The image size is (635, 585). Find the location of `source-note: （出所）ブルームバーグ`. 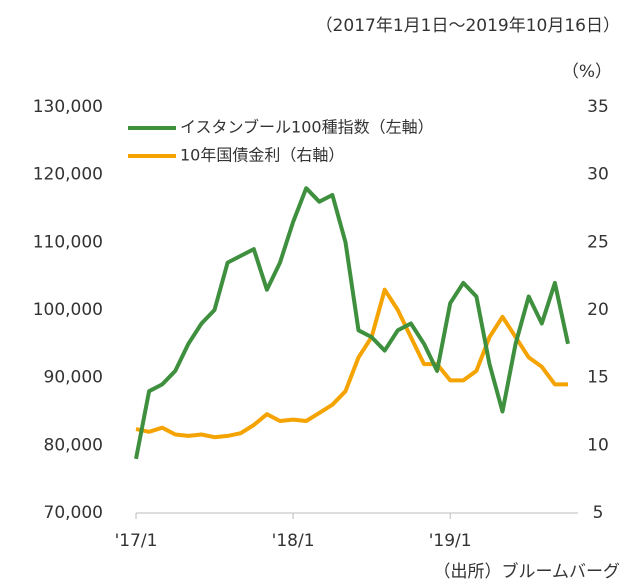

source-note: （出所）ブルームバーグ is located at coordinates (527, 571).